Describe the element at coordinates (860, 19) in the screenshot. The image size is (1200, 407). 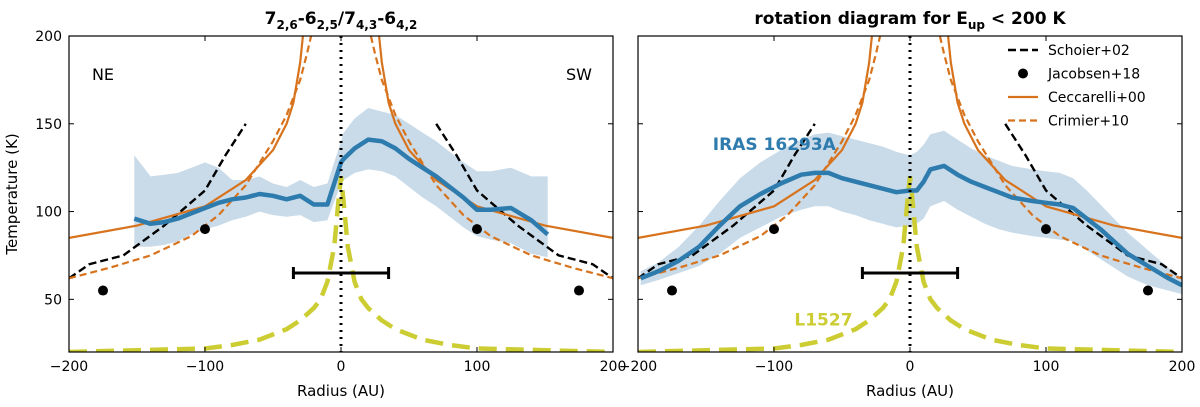
I see `title-main: rotation diagram for E` at that location.